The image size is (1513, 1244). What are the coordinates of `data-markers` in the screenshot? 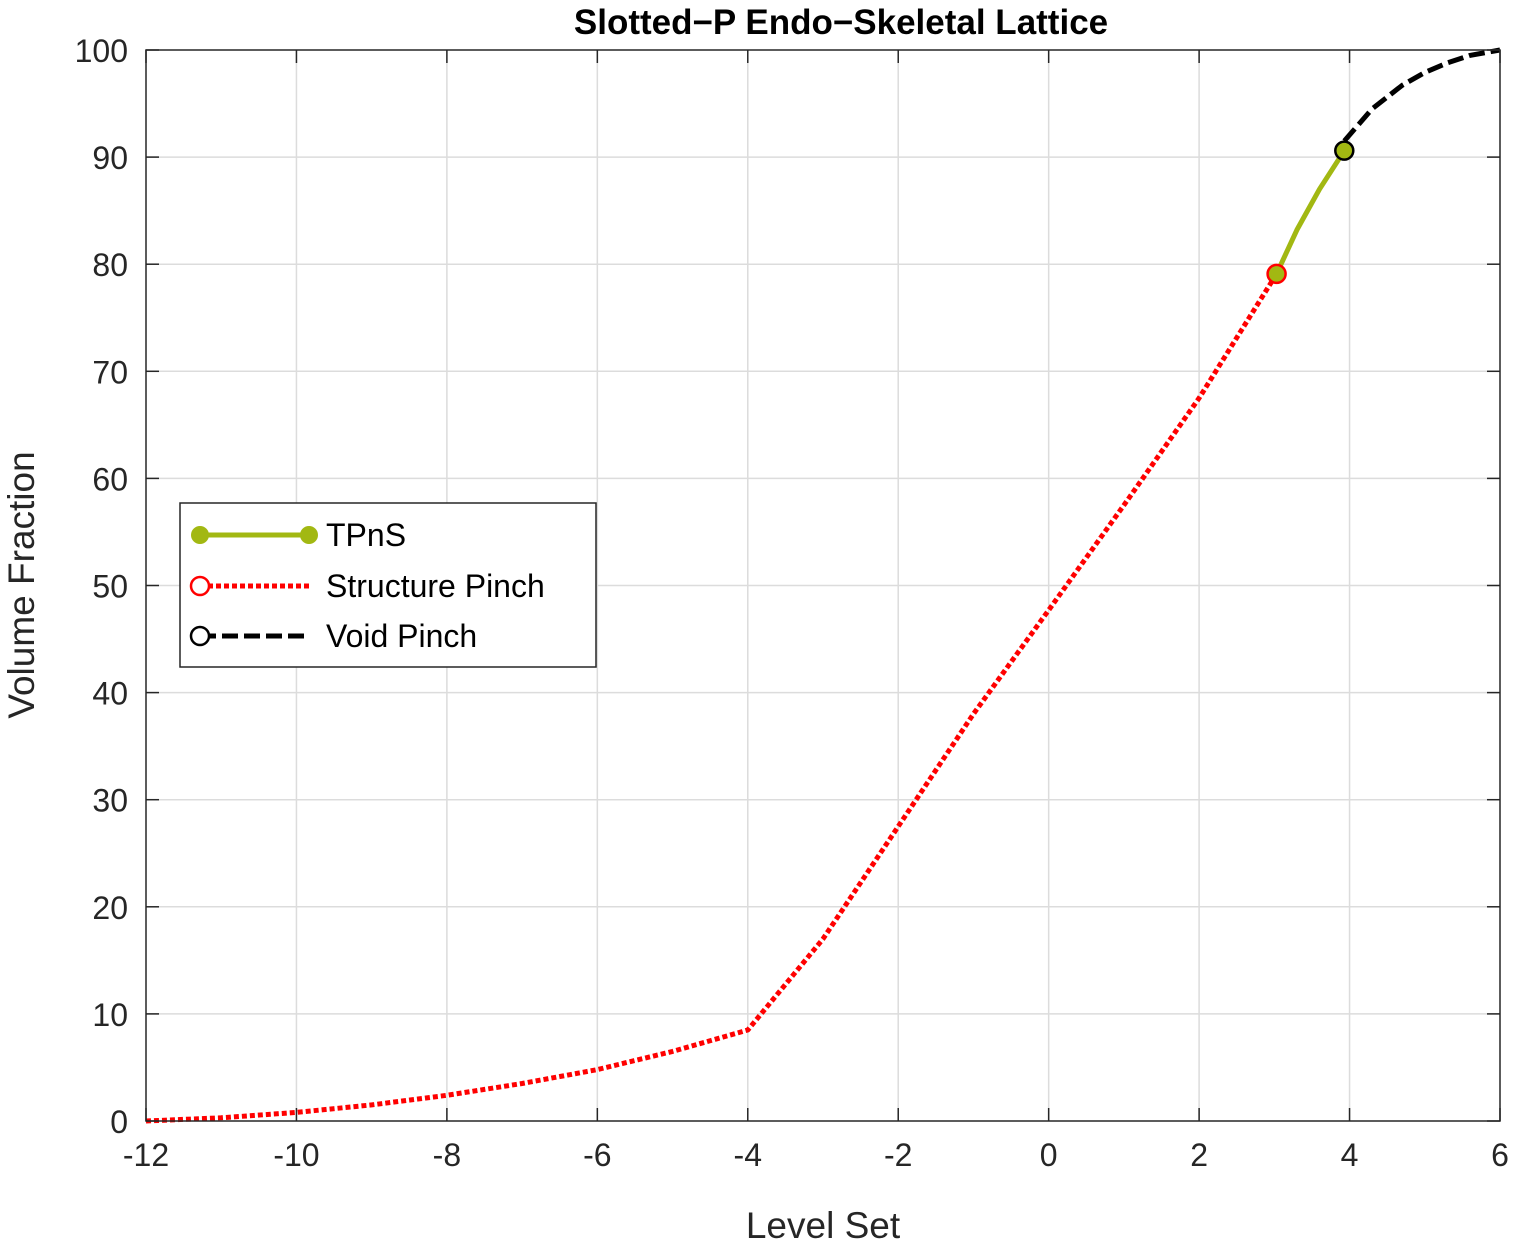 It's located at (1310, 212).